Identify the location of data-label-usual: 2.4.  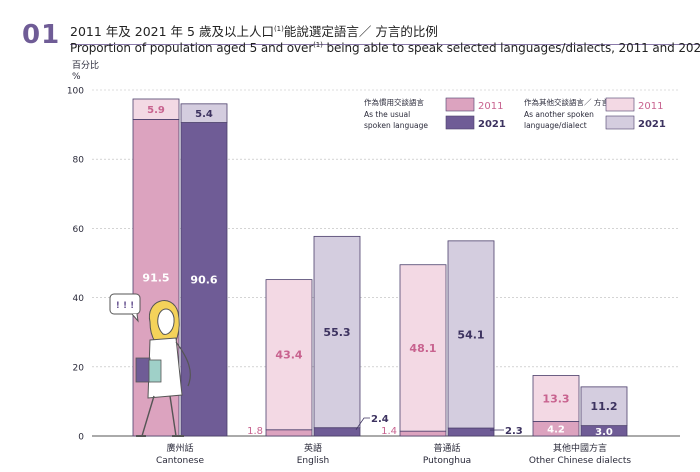
(380, 419).